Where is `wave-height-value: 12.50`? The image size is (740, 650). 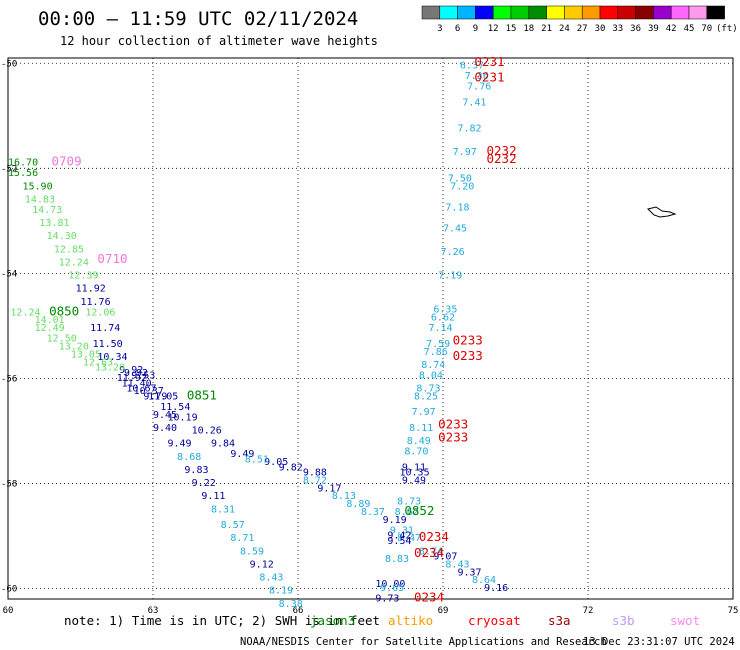
wave-height-value: 12.50 is located at coordinates (62, 339).